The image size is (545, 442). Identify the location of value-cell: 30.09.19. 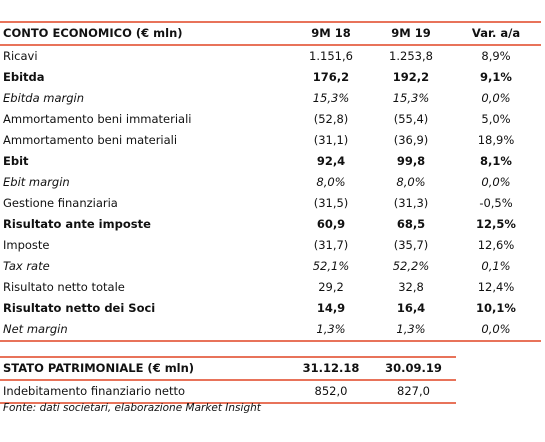
(413, 368).